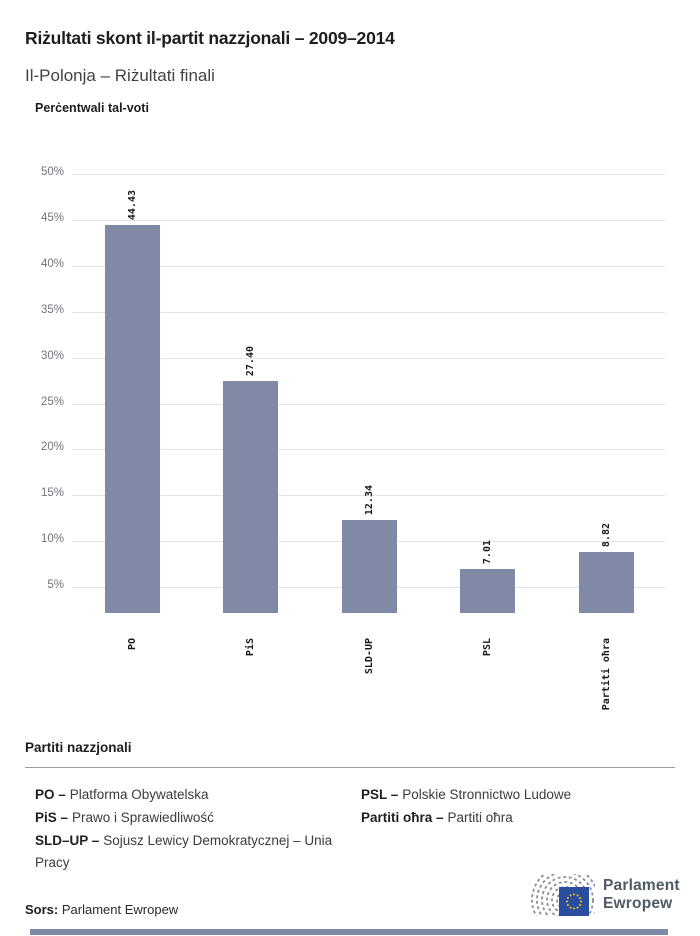 The image size is (700, 936). I want to click on legend-item: Partiti oħra – Partiti oħra, so click(517, 818).